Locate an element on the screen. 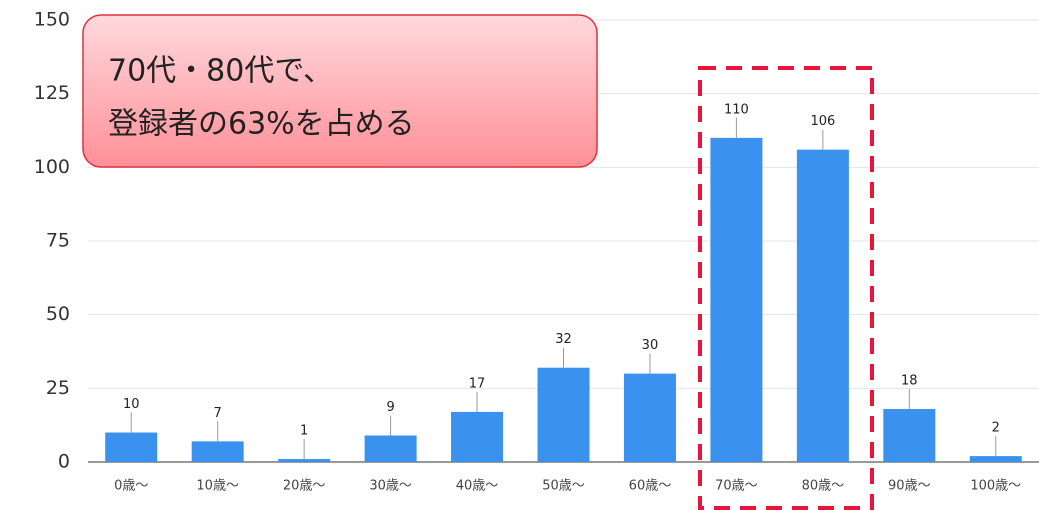 This screenshot has height=510, width=1039. y-tick-label: 125 is located at coordinates (52, 93).